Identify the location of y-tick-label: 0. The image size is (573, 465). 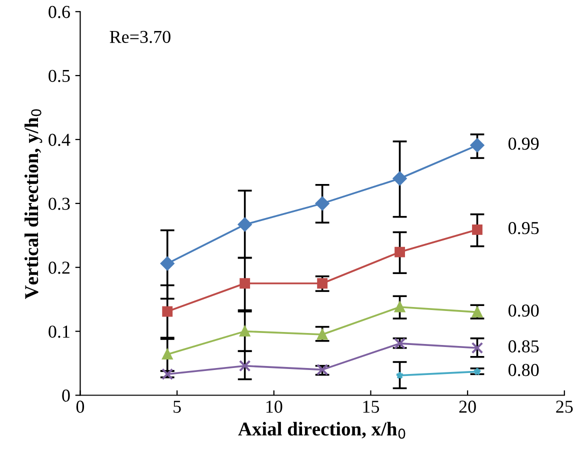
(66, 396).